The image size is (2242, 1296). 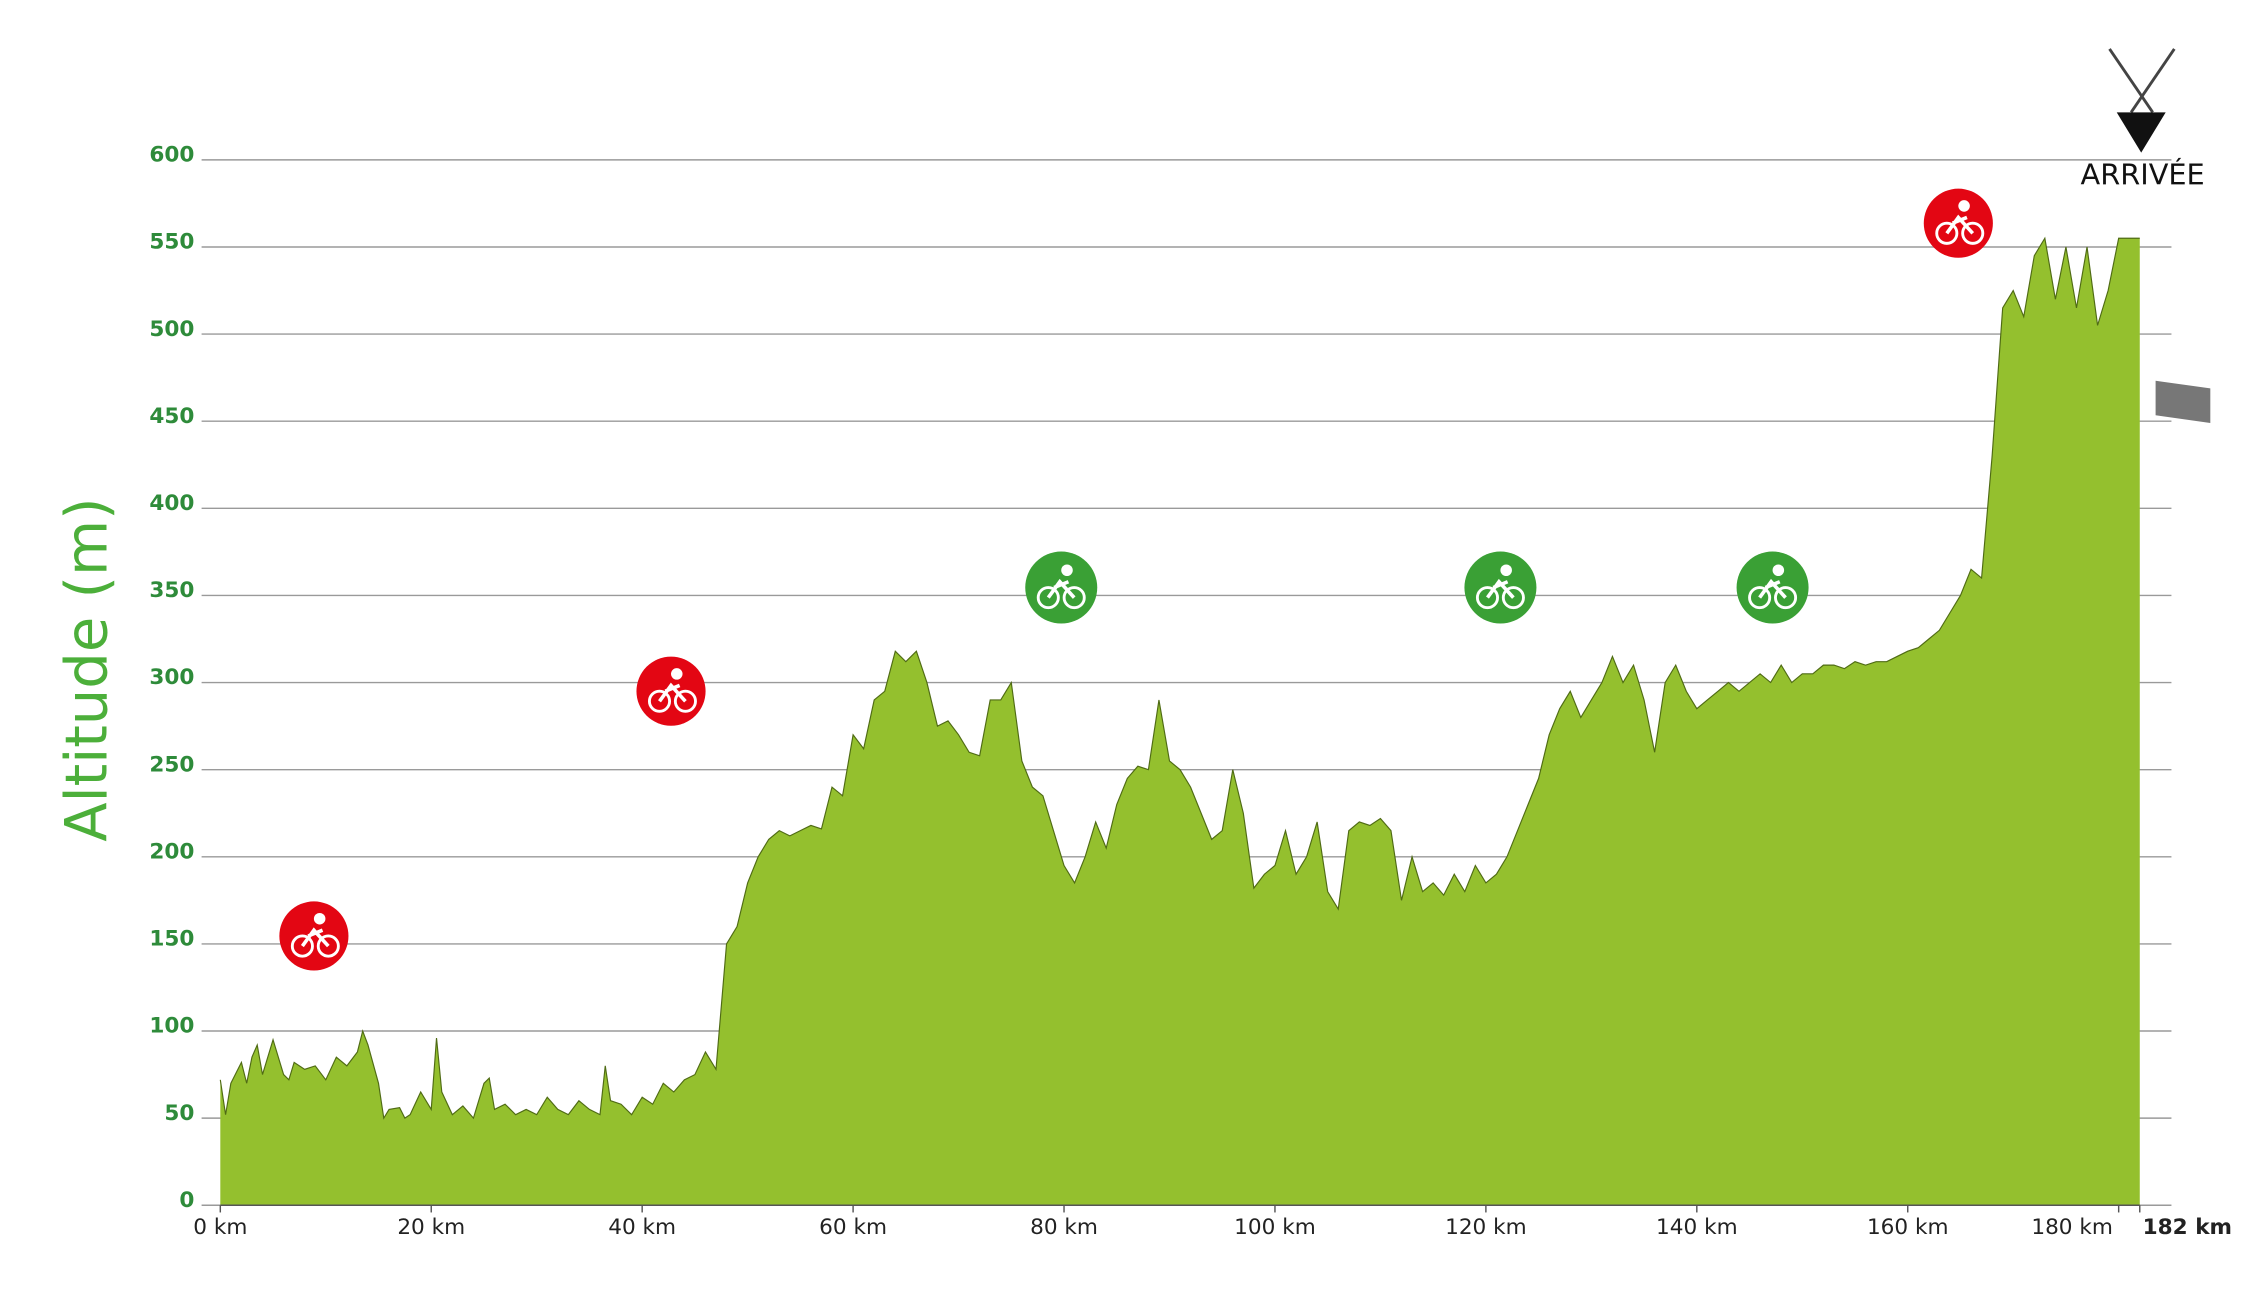 I want to click on x-tick-label: 80 km, so click(x=1064, y=1227).